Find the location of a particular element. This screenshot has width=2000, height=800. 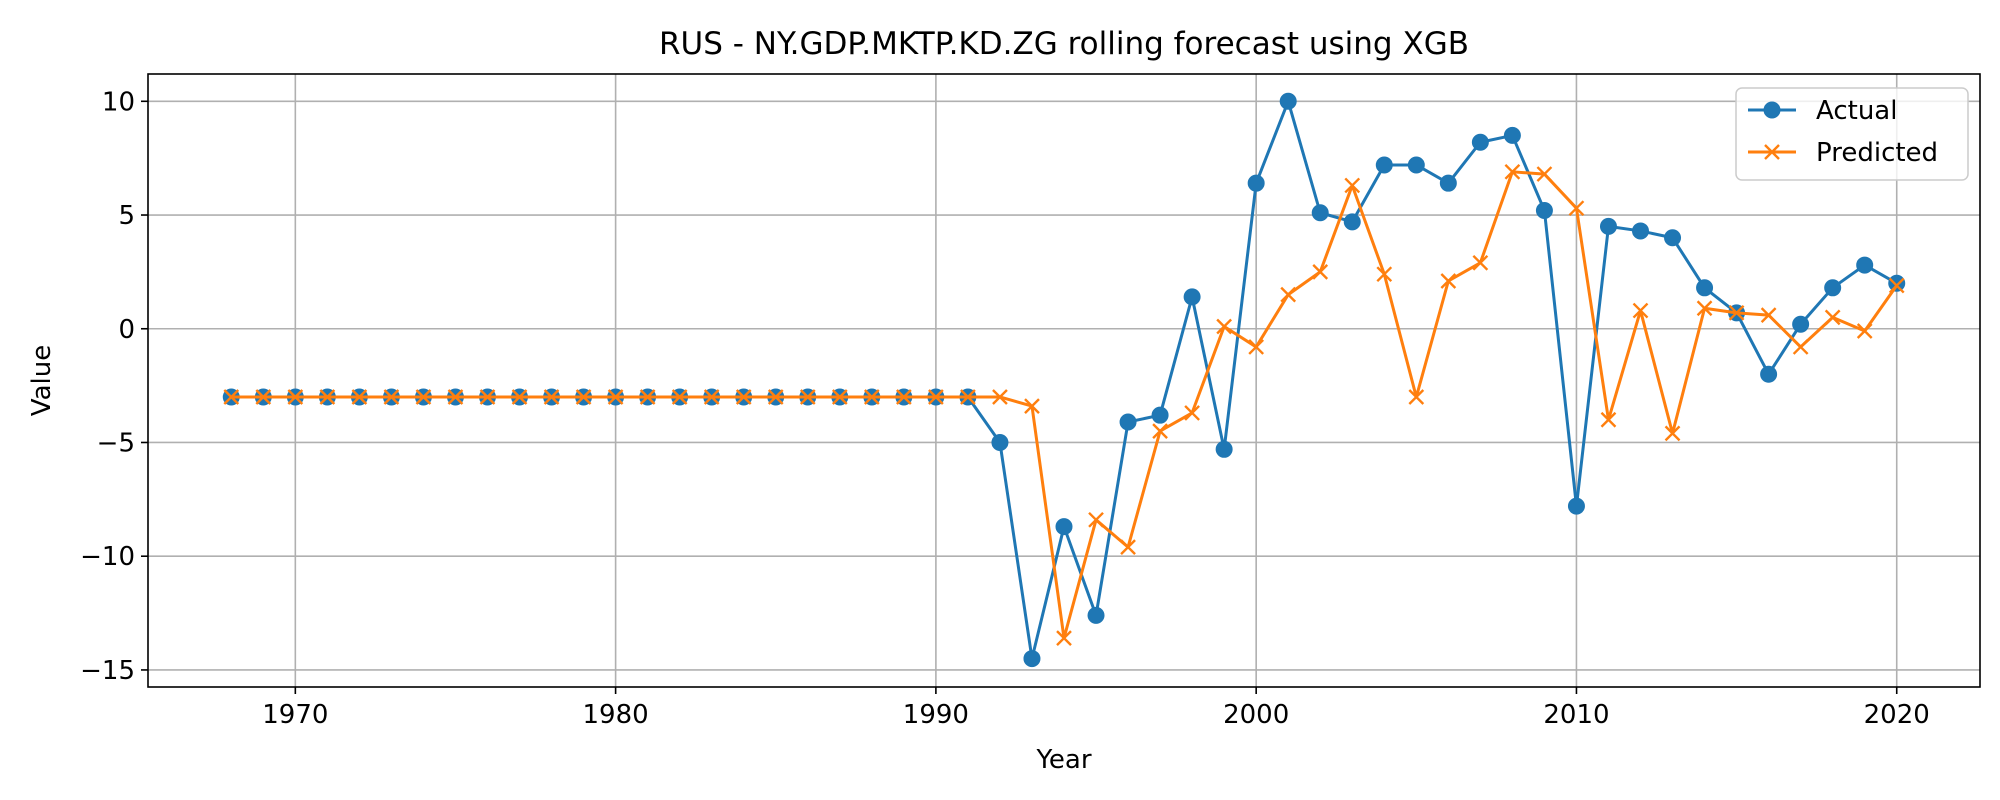

x-axis-ticks: 1970 1980 1990 2000 2010 2020 is located at coordinates (1096, 708).